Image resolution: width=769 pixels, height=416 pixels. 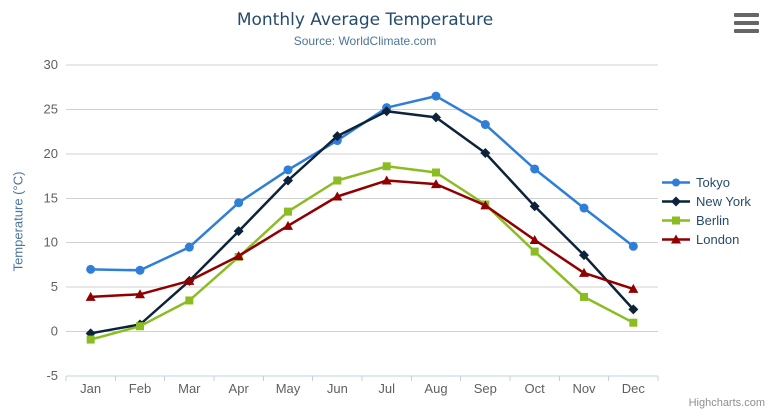 What do you see at coordinates (51, 108) in the screenshot?
I see `y-tick-label: 25` at bounding box center [51, 108].